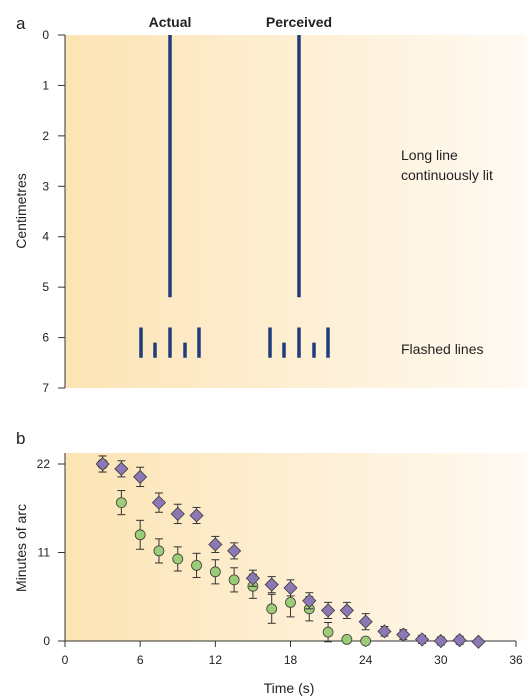 The width and height of the screenshot is (527, 700). Describe the element at coordinates (45, 136) in the screenshot. I see `panel-a-y-tick-label: 2` at that location.